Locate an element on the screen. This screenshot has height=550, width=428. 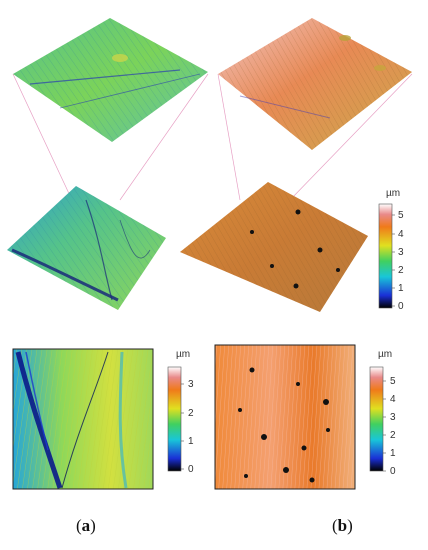
panel-b-colorbar-tick: 5 is located at coordinates (393, 381).